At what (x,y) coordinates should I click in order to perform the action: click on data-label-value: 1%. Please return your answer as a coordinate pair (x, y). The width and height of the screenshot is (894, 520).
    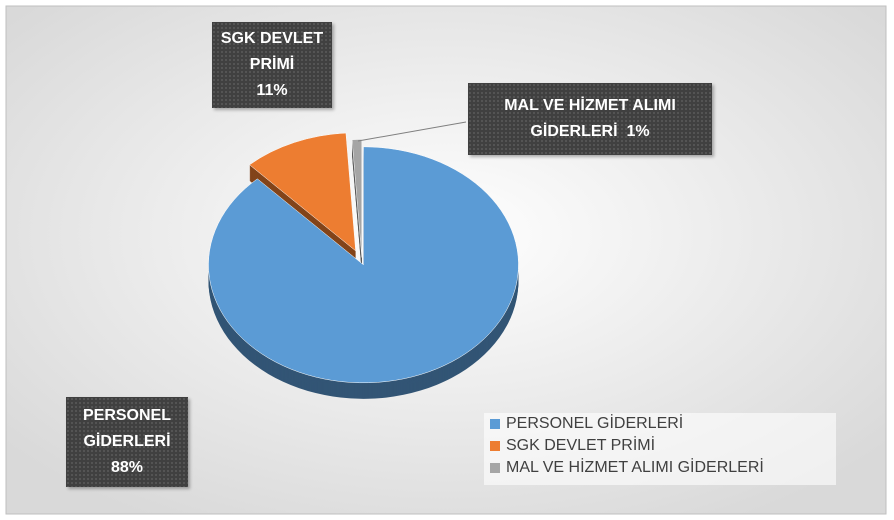
    Looking at the image, I should click on (638, 131).